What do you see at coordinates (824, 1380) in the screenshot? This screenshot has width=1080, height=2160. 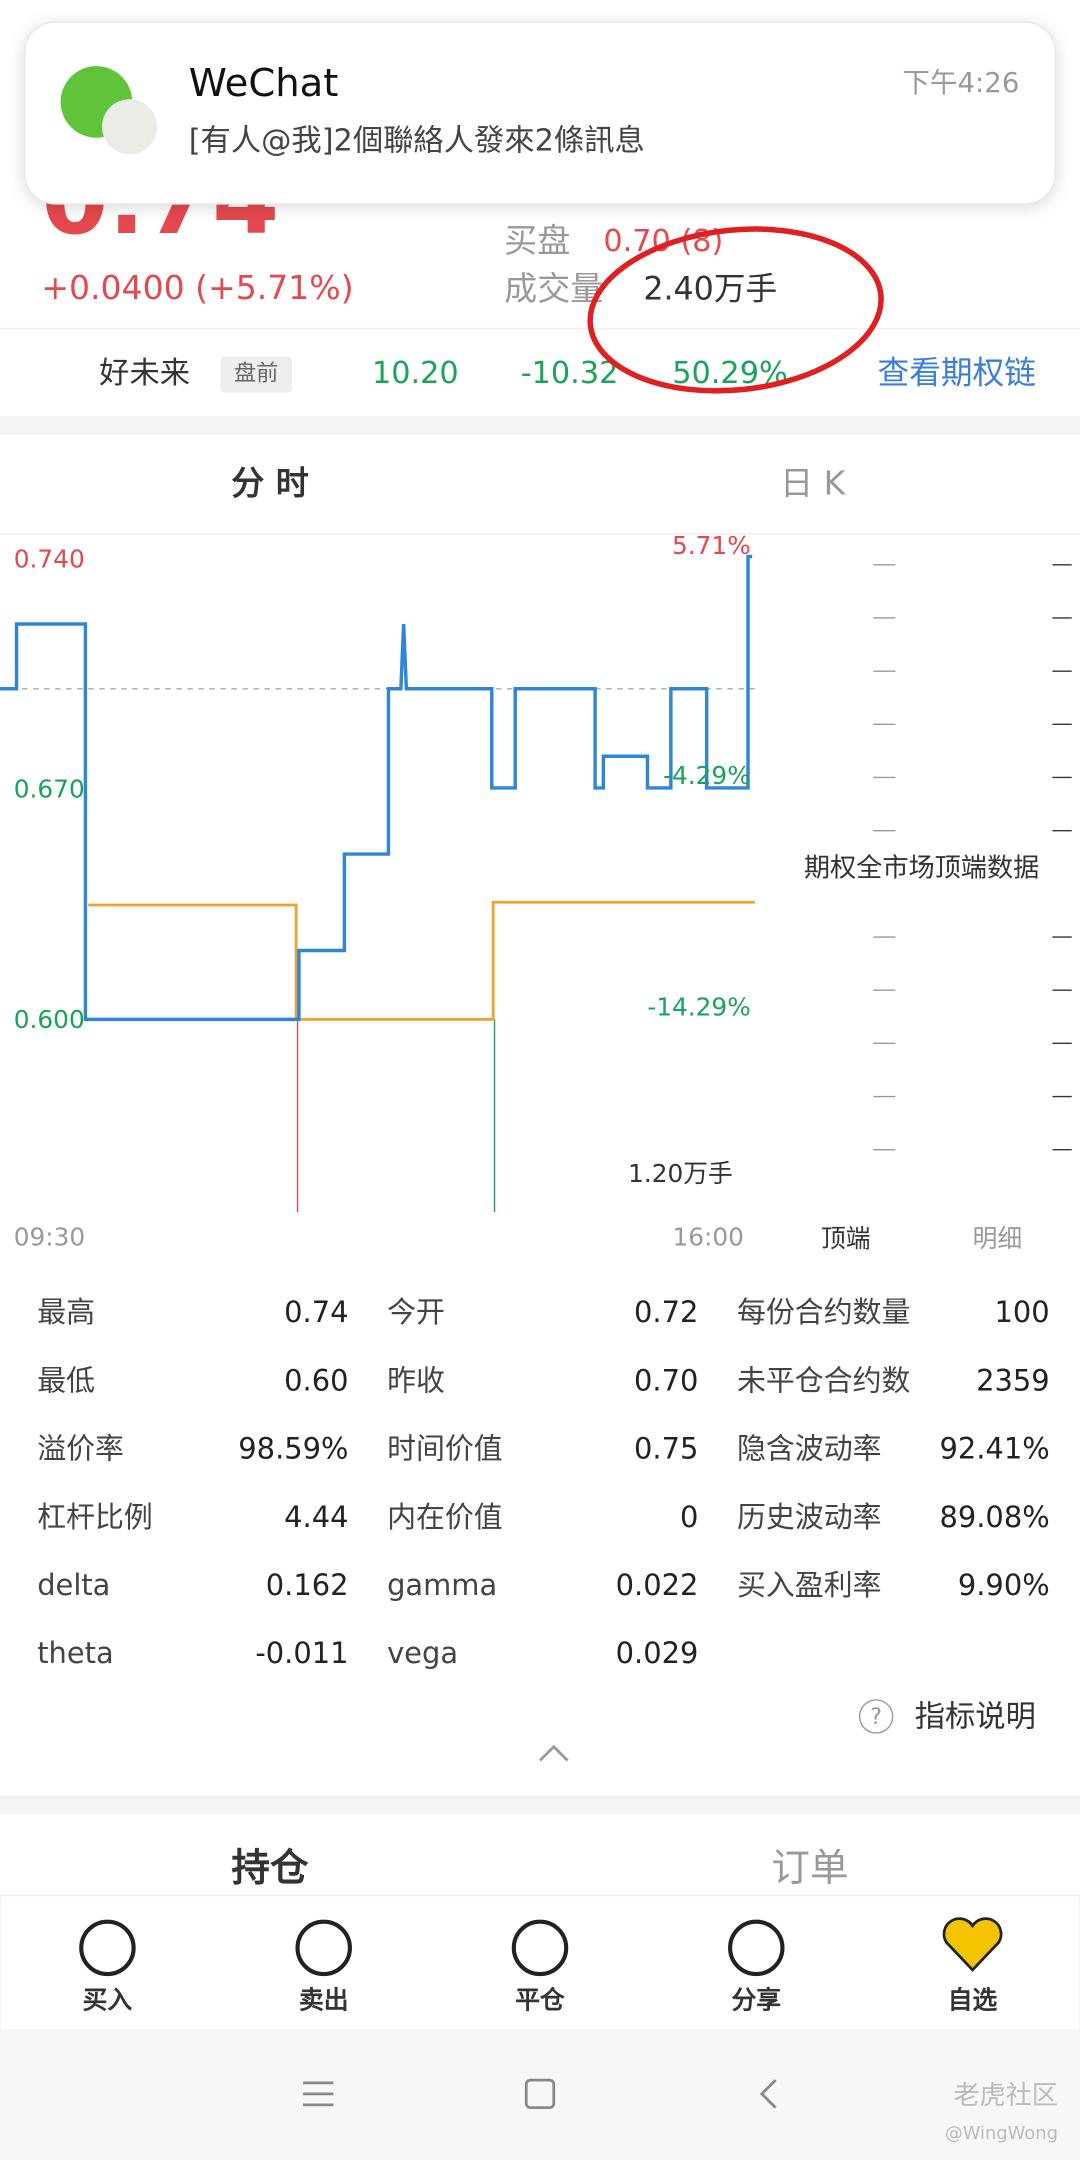 I see `stat-label: 未平仓合约数` at bounding box center [824, 1380].